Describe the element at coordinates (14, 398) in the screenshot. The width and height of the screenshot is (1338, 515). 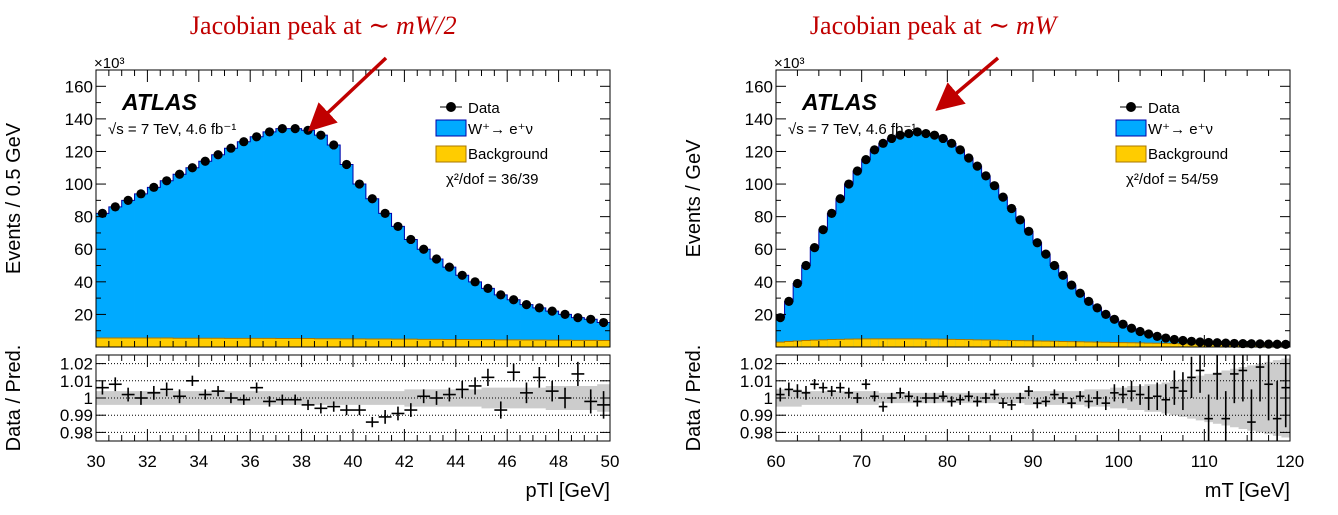
I see `ratio-y-axis-label: Data / Pred.` at that location.